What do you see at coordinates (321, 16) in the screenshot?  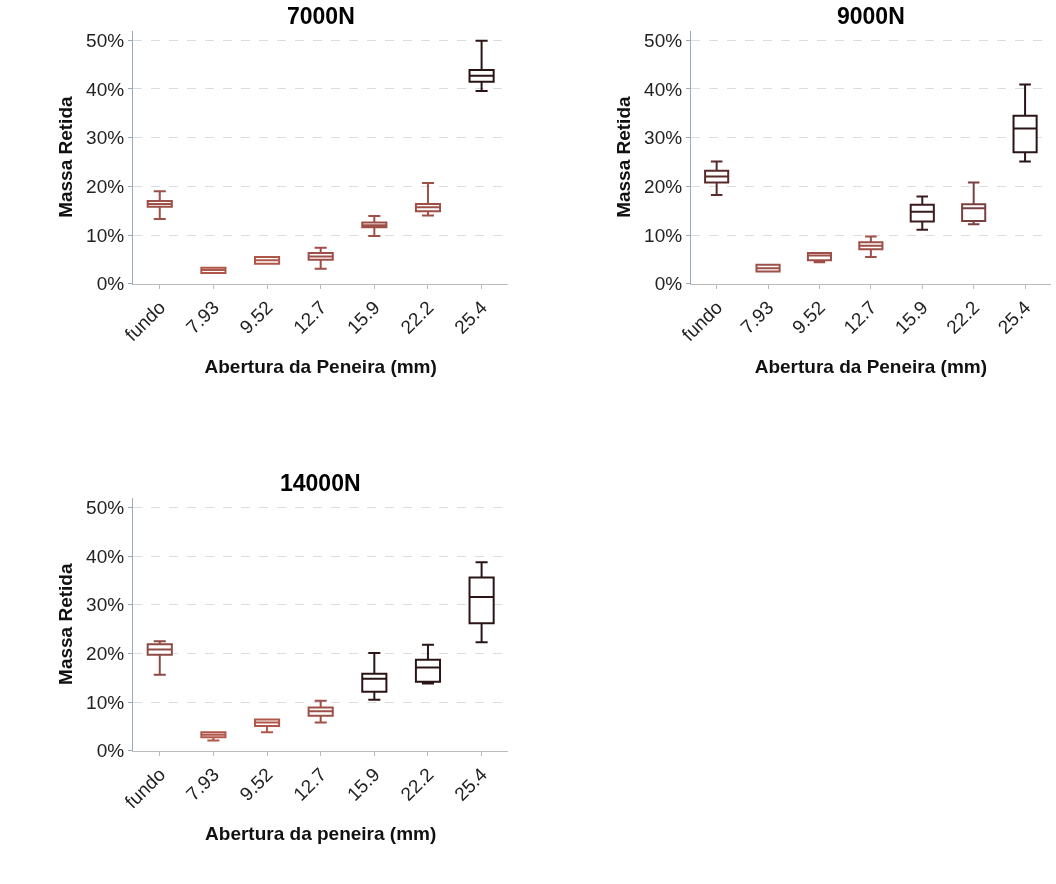 I see `chart-title: 7000N` at bounding box center [321, 16].